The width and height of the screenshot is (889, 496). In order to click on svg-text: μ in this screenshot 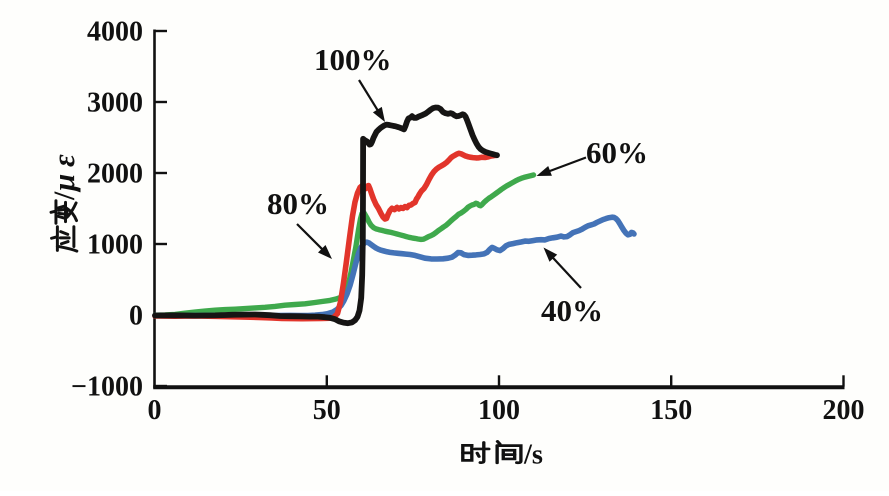, I will do `click(63, 183)`.